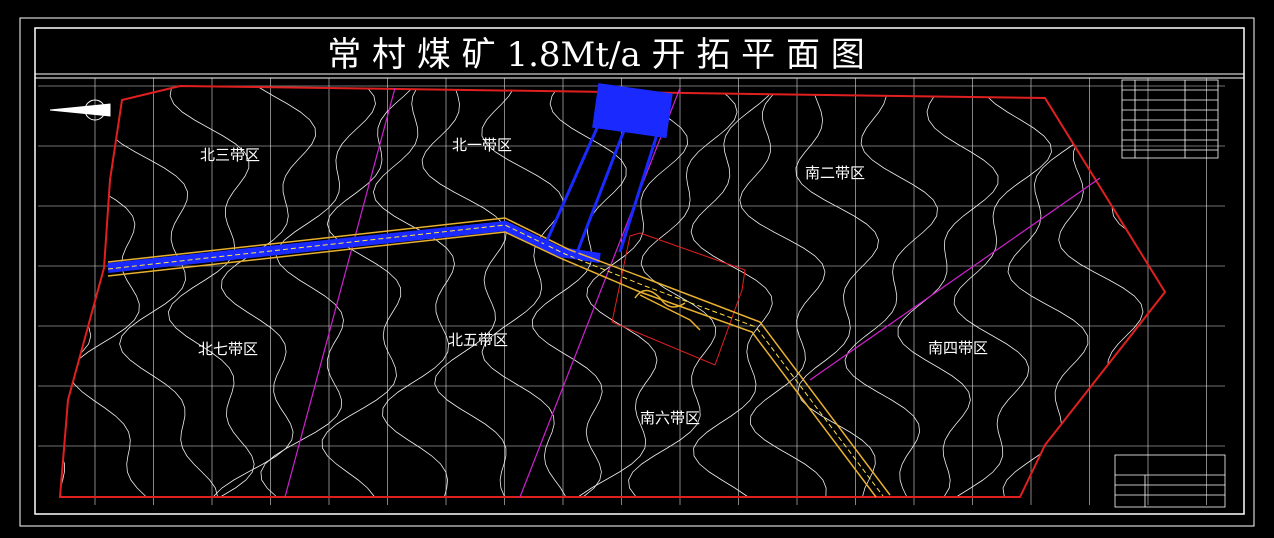 Image resolution: width=1274 pixels, height=538 pixels. I want to click on shafts, so click(602, 184).